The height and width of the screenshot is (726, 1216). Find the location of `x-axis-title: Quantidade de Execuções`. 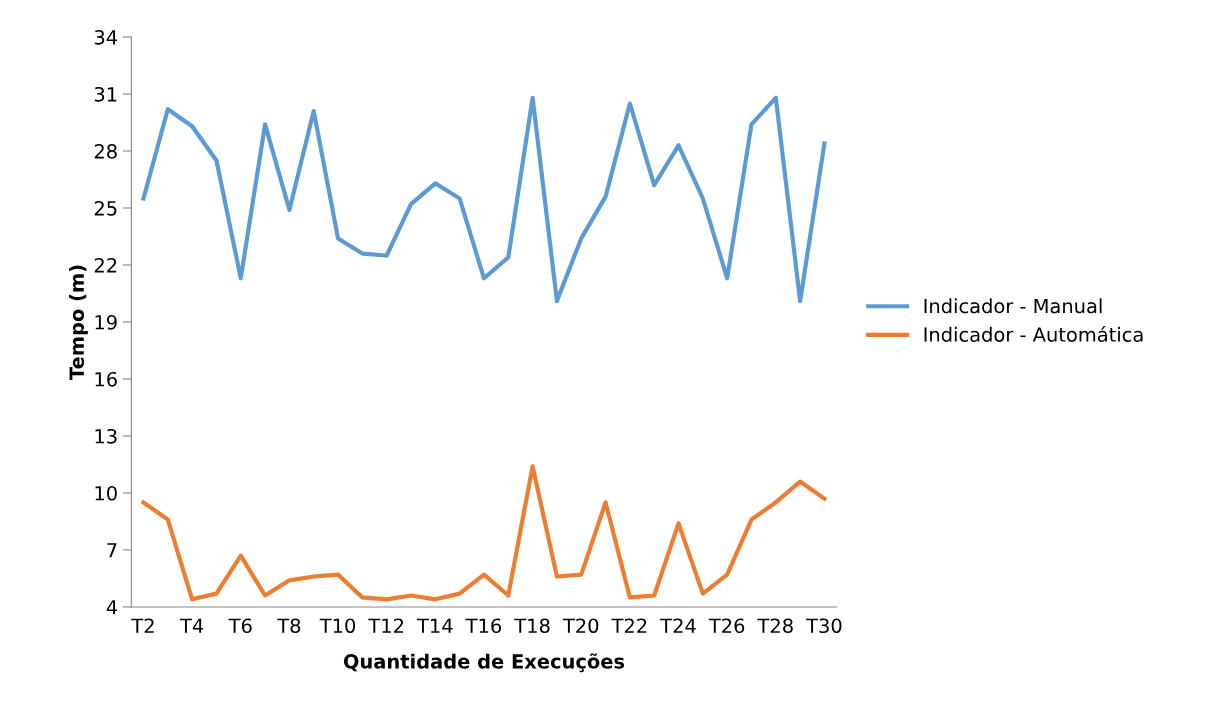

x-axis-title: Quantidade de Execuções is located at coordinates (484, 663).